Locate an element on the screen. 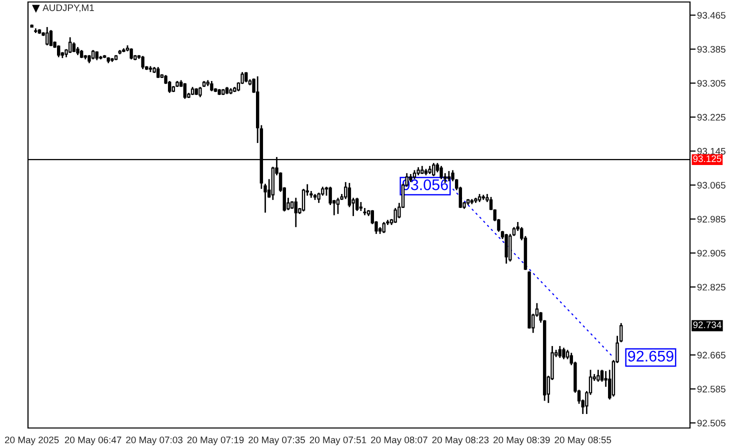  x-tick-label: 20 May 2025 is located at coordinates (32, 441).